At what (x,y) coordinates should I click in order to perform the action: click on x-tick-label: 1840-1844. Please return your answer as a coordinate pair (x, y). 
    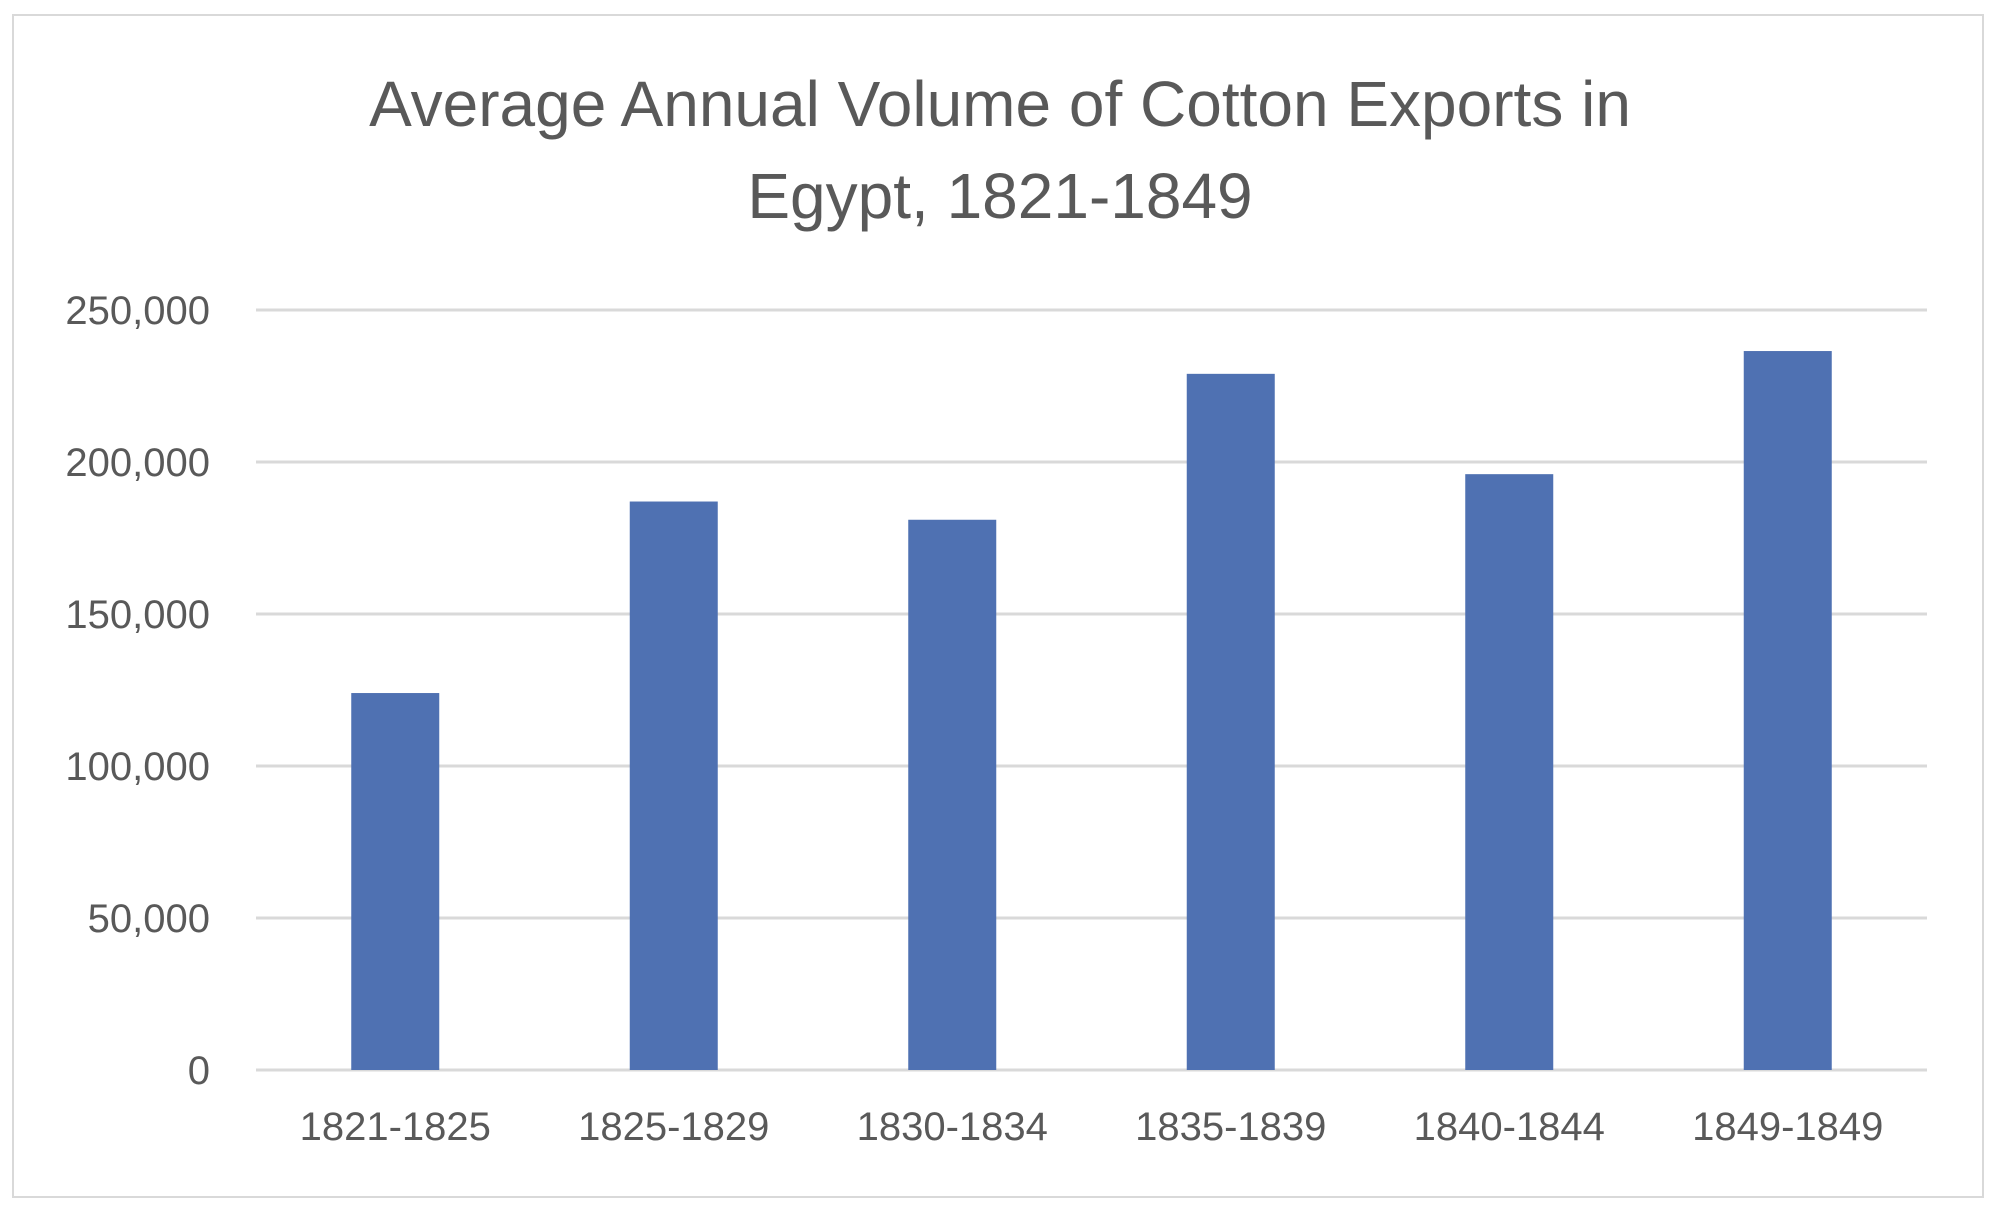
    Looking at the image, I should click on (1509, 1127).